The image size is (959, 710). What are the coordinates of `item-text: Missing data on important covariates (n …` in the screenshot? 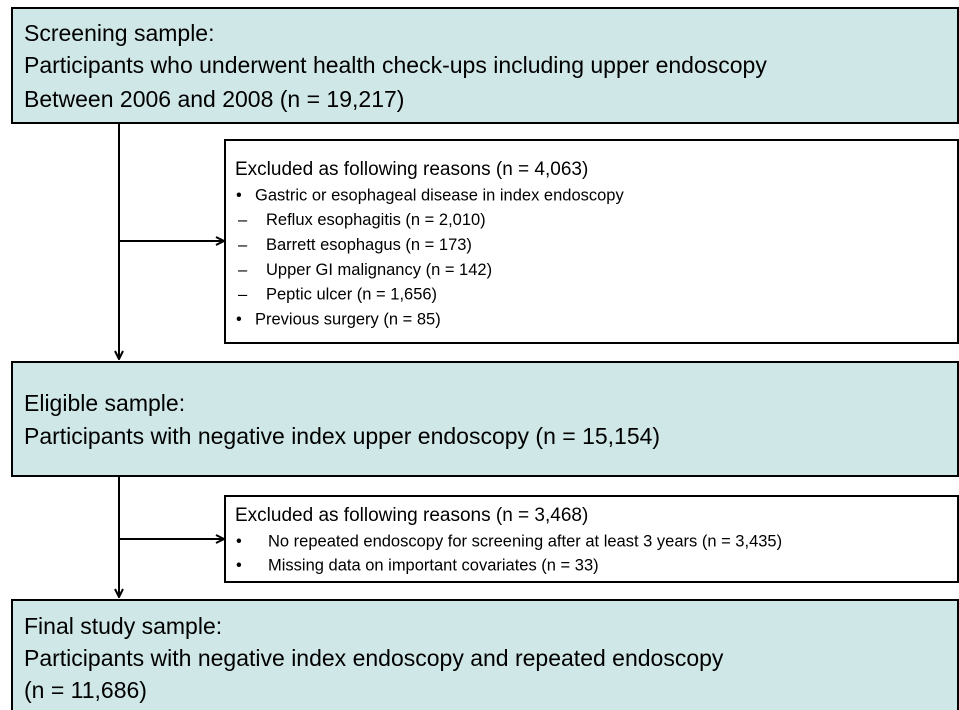 It's located at (433, 565).